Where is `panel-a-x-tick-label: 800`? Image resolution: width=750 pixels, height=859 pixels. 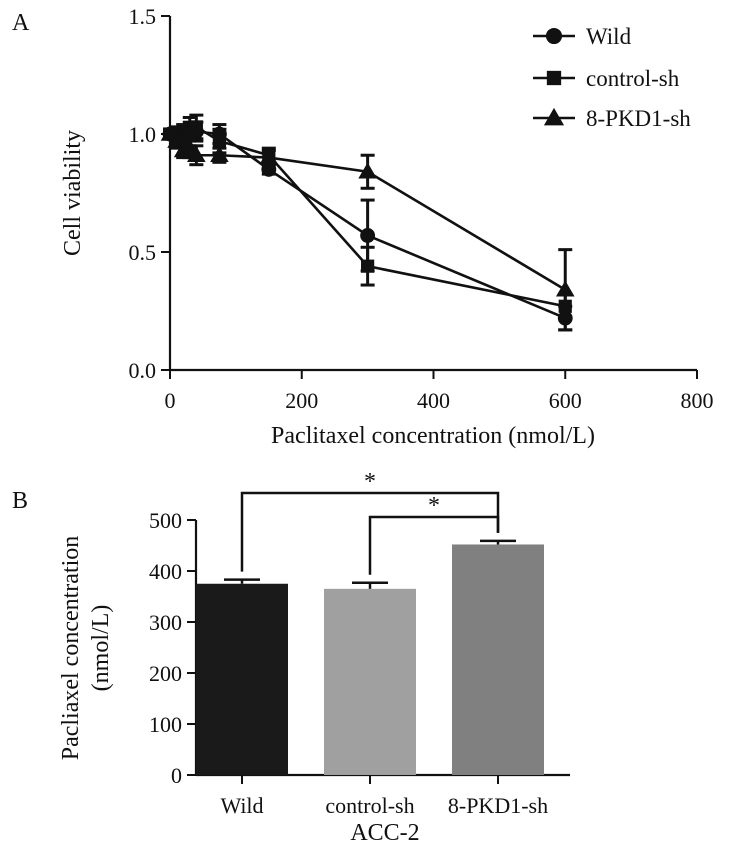
panel-a-x-tick-label: 800 is located at coordinates (697, 400).